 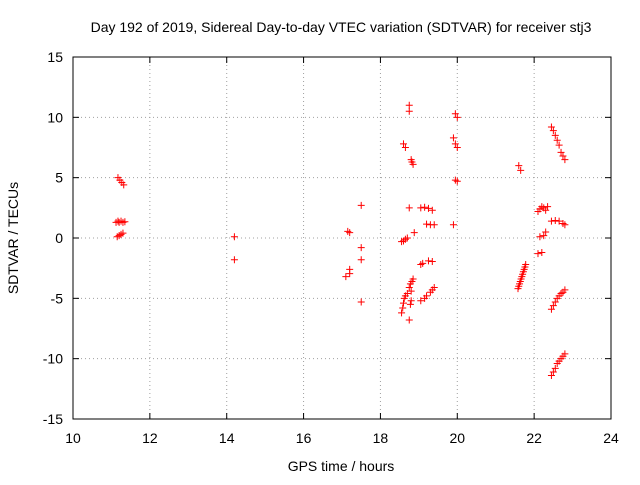 What do you see at coordinates (227, 438) in the screenshot?
I see `x-tick-label: 14` at bounding box center [227, 438].